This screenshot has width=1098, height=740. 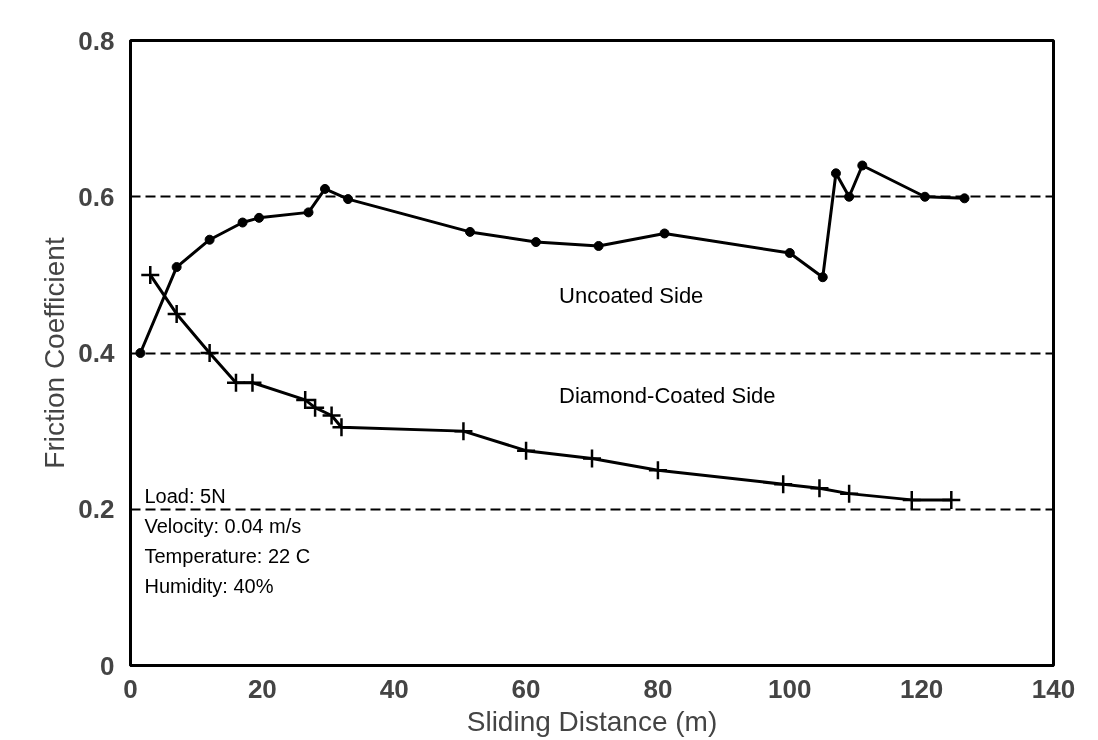 I want to click on text: Diamond-Coated Side, so click(x=667, y=395).